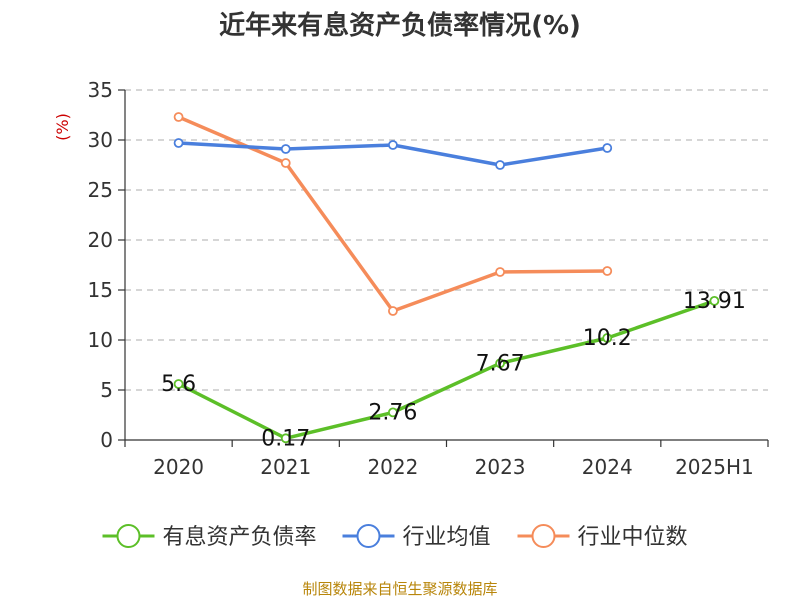 The height and width of the screenshot is (600, 800). I want to click on legend-label: 行业均值, so click(447, 537).